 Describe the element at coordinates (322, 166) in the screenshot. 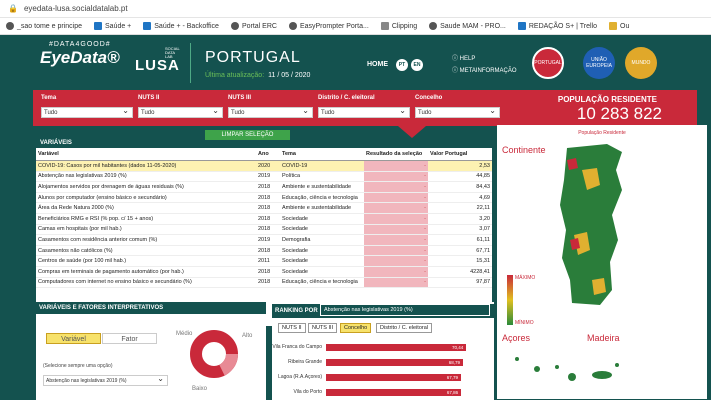

I see `table-cell: COVID-19` at that location.